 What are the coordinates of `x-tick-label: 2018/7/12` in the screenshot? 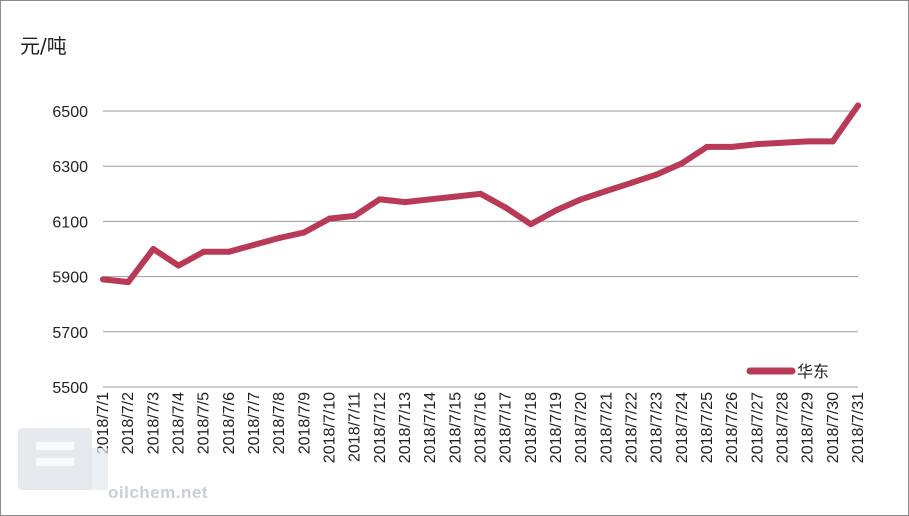 It's located at (380, 427).